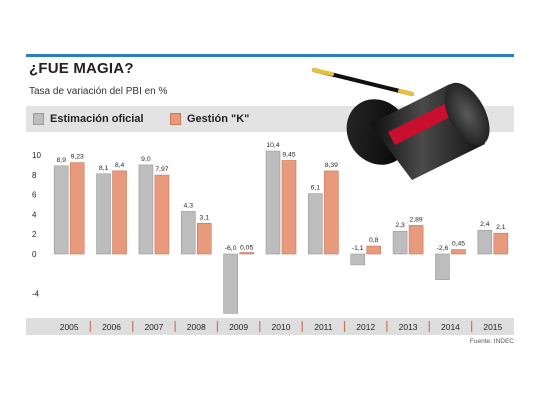 The image size is (540, 405). I want to click on data-label-k: 2,1, so click(501, 227).